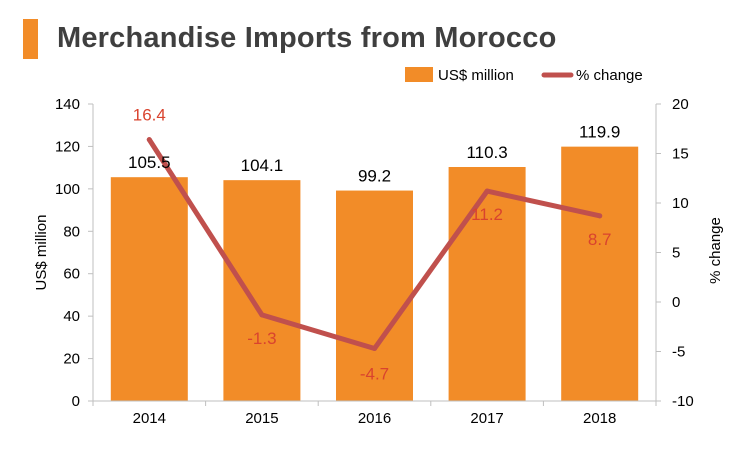  What do you see at coordinates (261, 338) in the screenshot?
I see `line-value-label: -1.3` at bounding box center [261, 338].